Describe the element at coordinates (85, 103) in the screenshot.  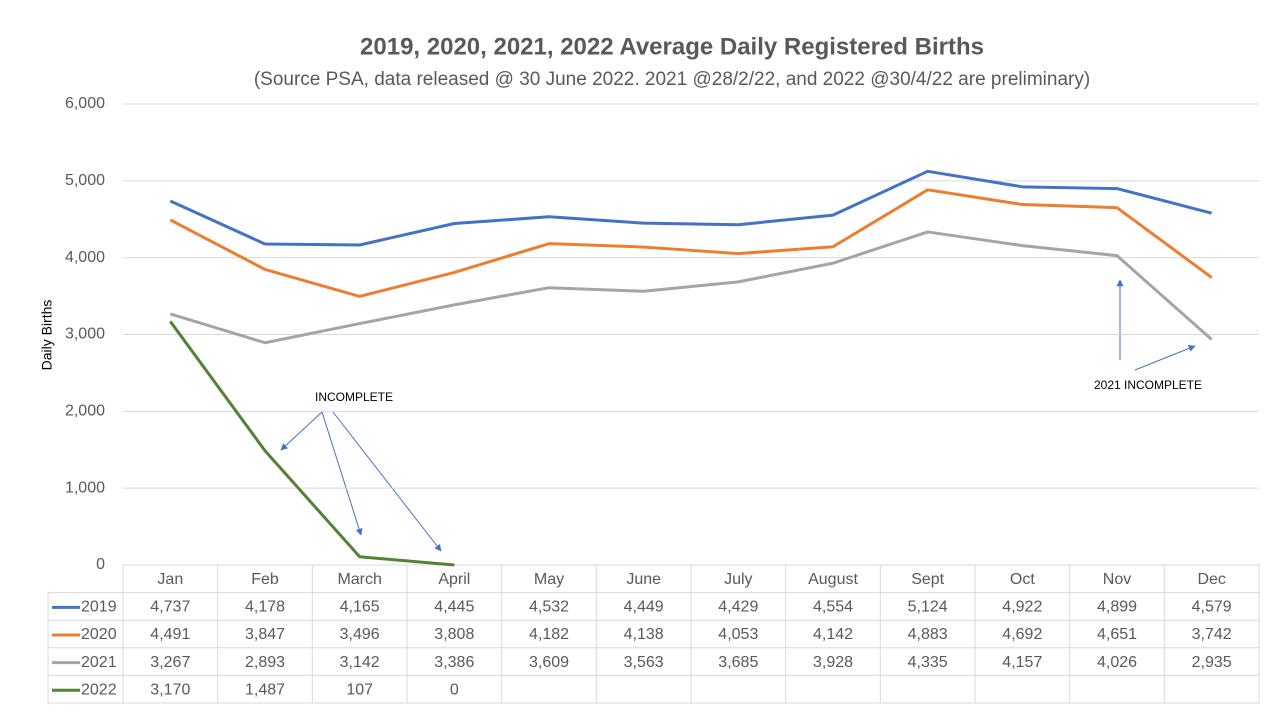
I see `y-tick-label: 6,000` at that location.